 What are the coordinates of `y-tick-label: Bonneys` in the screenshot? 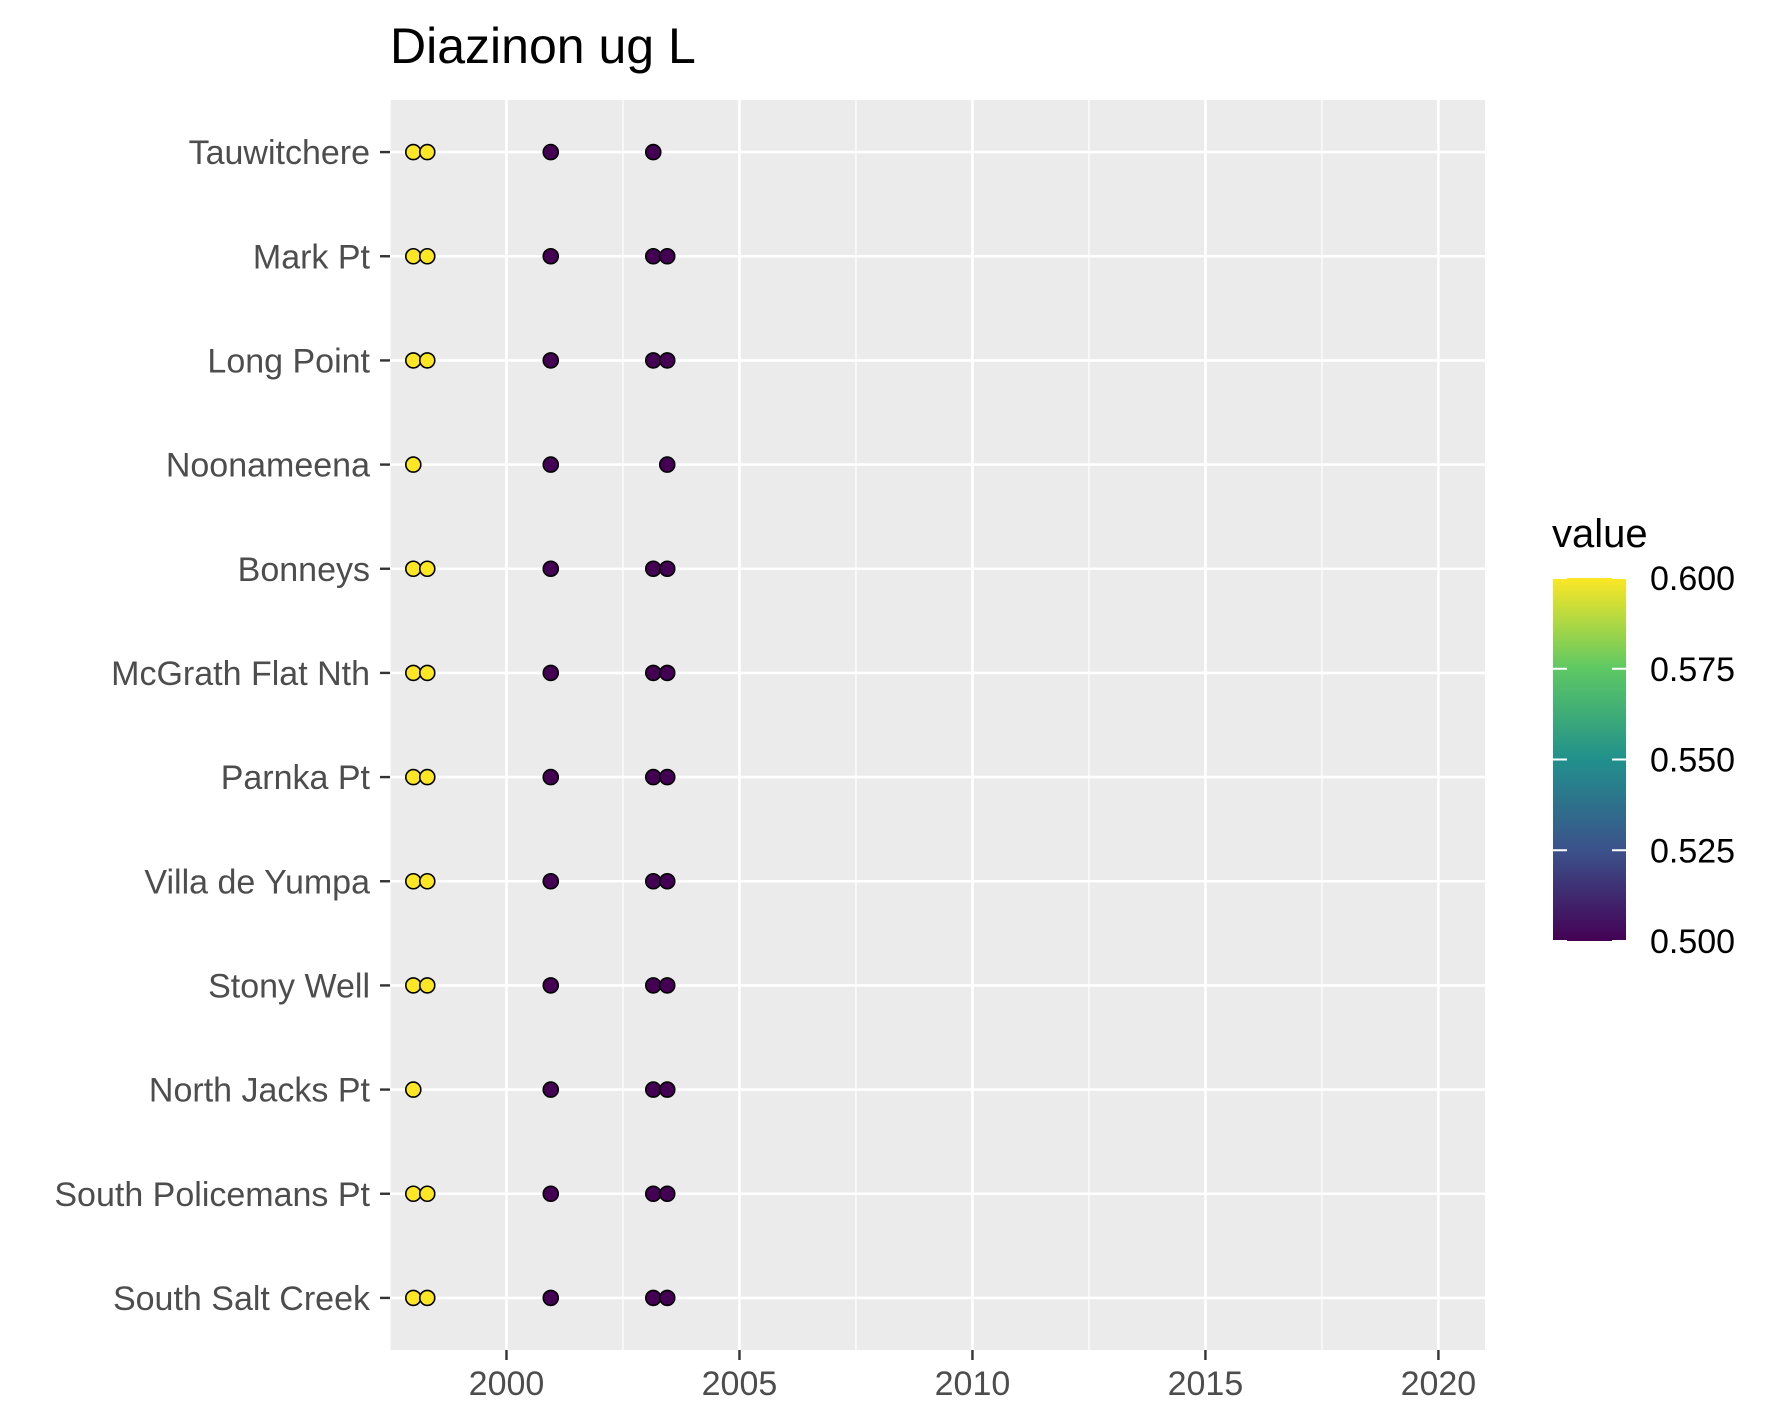 It's located at (304, 570).